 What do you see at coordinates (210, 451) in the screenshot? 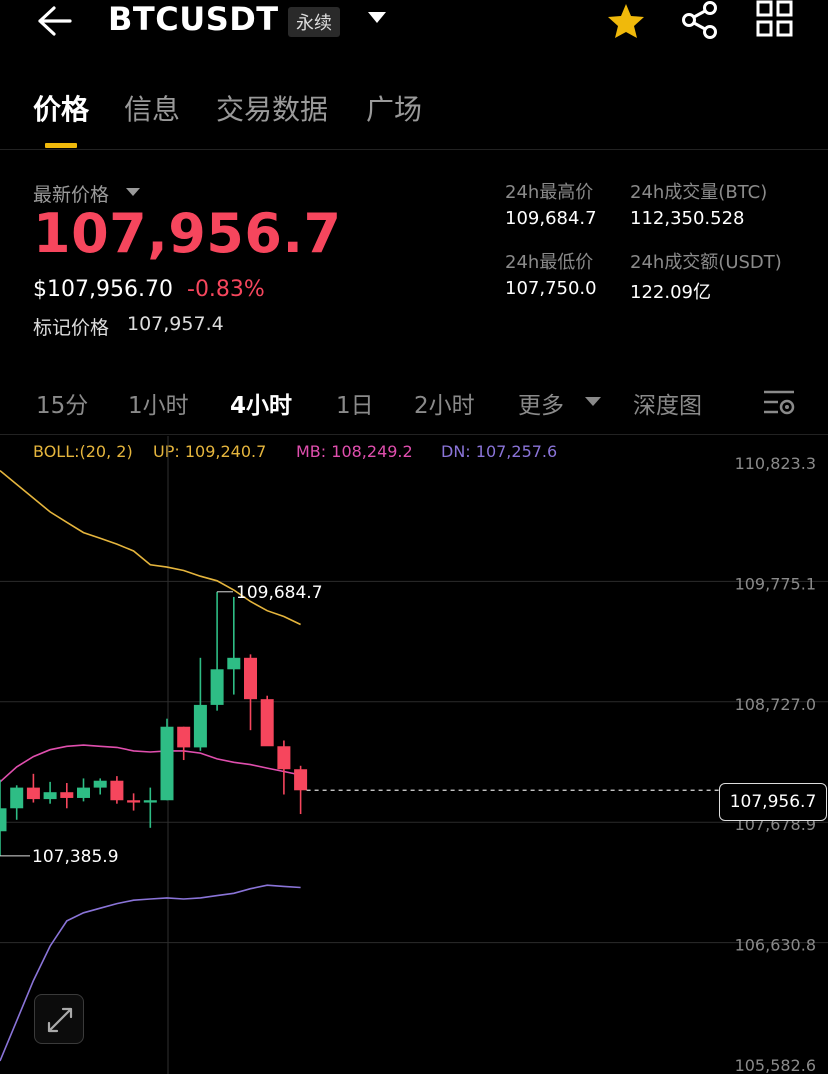
I see `boll-up: UP: 109,240.7` at bounding box center [210, 451].